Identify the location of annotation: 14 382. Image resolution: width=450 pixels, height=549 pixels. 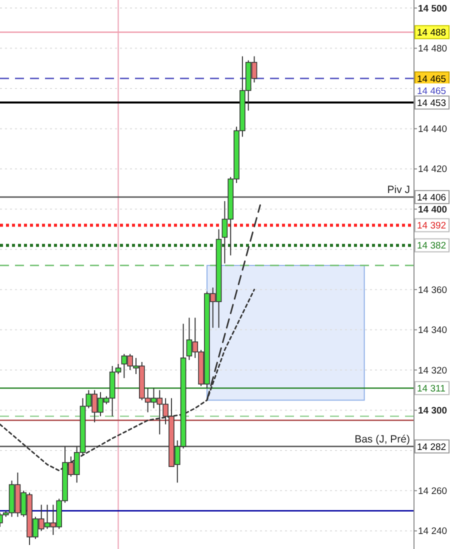
(431, 246).